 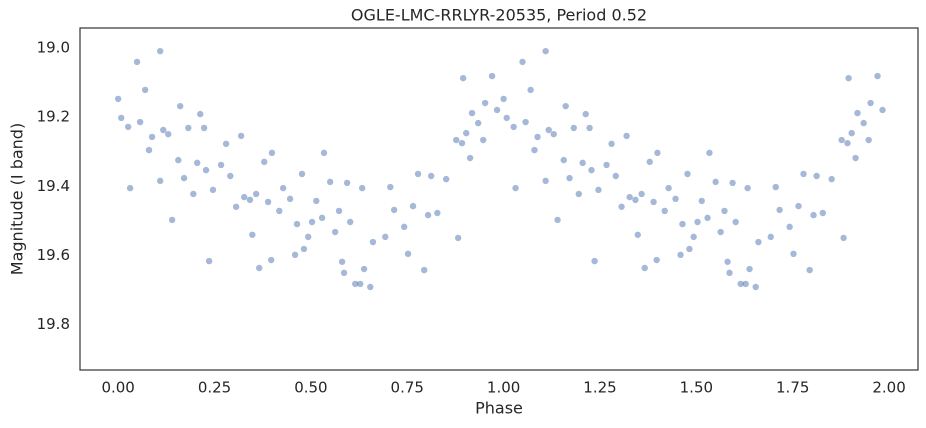 What do you see at coordinates (407, 388) in the screenshot?
I see `x-tick-label: 0.75` at bounding box center [407, 388].